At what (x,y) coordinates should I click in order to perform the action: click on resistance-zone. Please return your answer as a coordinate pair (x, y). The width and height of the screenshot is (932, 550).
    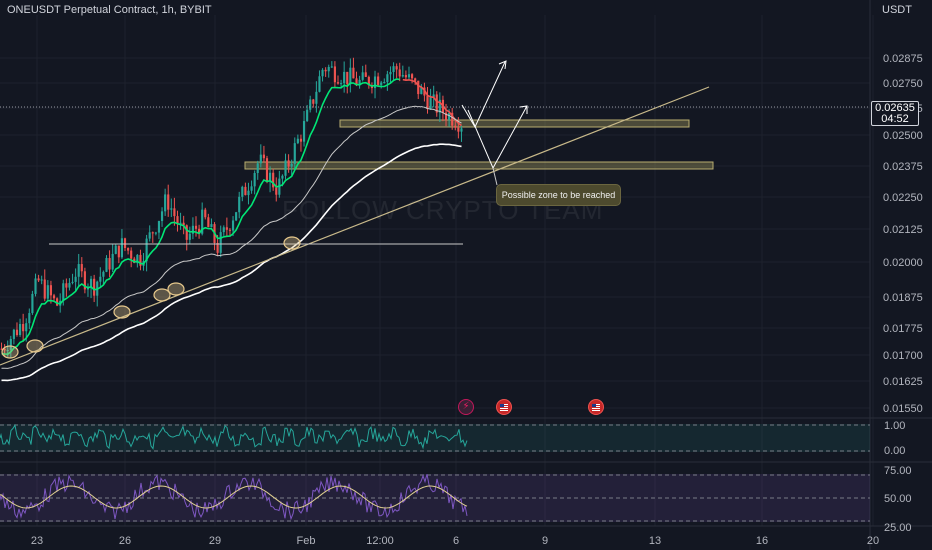
    Looking at the image, I should click on (514, 123).